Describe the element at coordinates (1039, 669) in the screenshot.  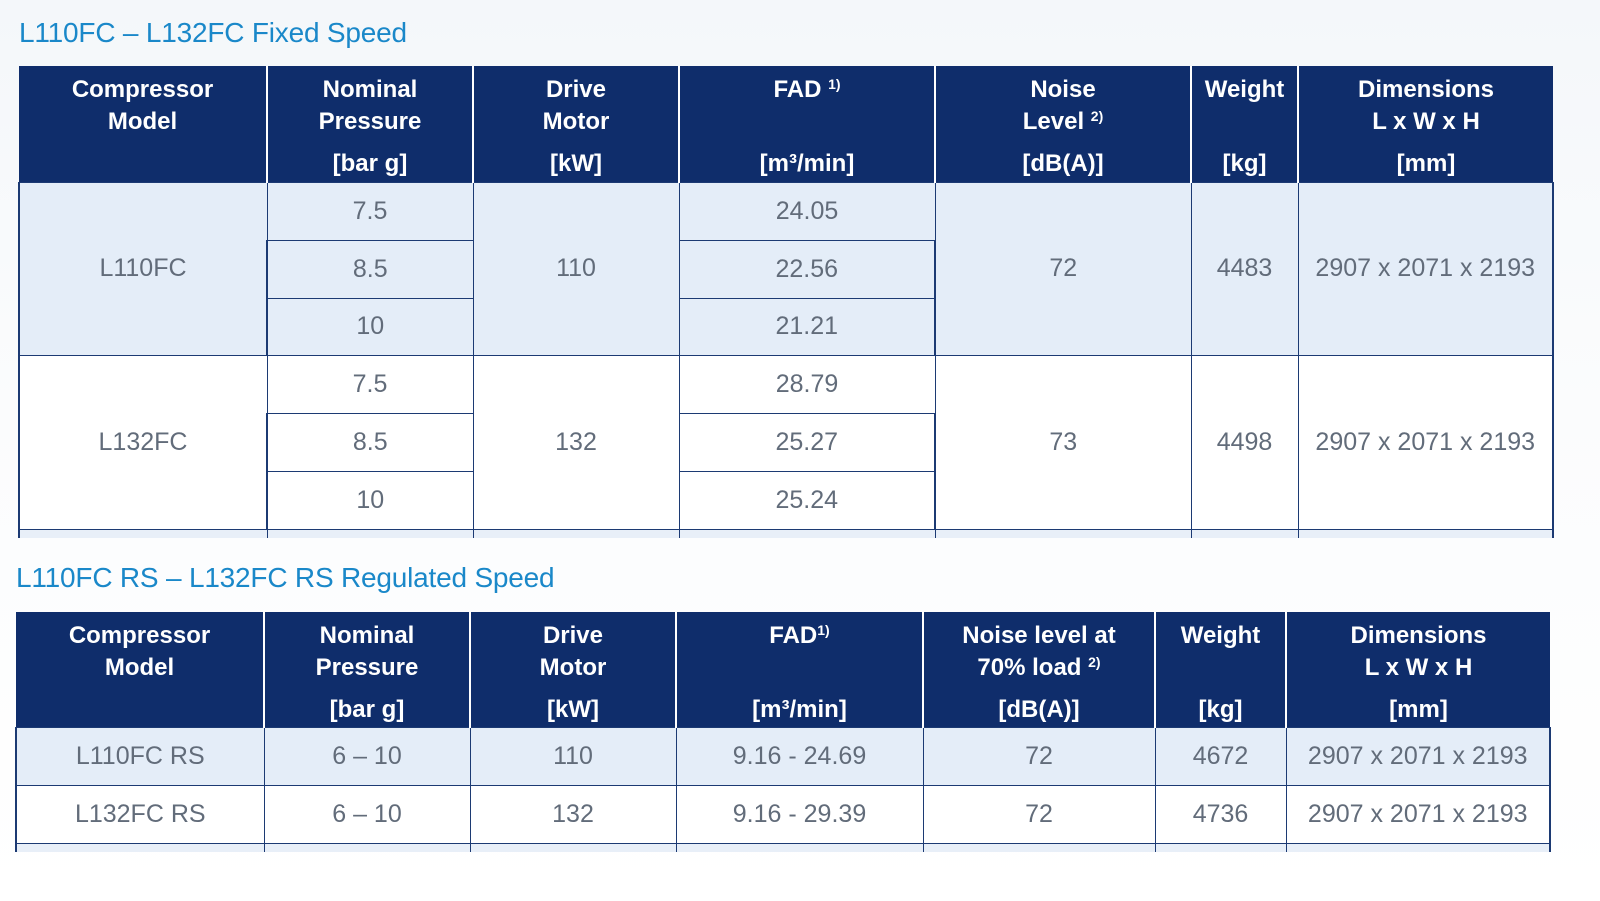
I see `header-noise-level: Noise level at 70% load 2) [dB(A)]` at that location.